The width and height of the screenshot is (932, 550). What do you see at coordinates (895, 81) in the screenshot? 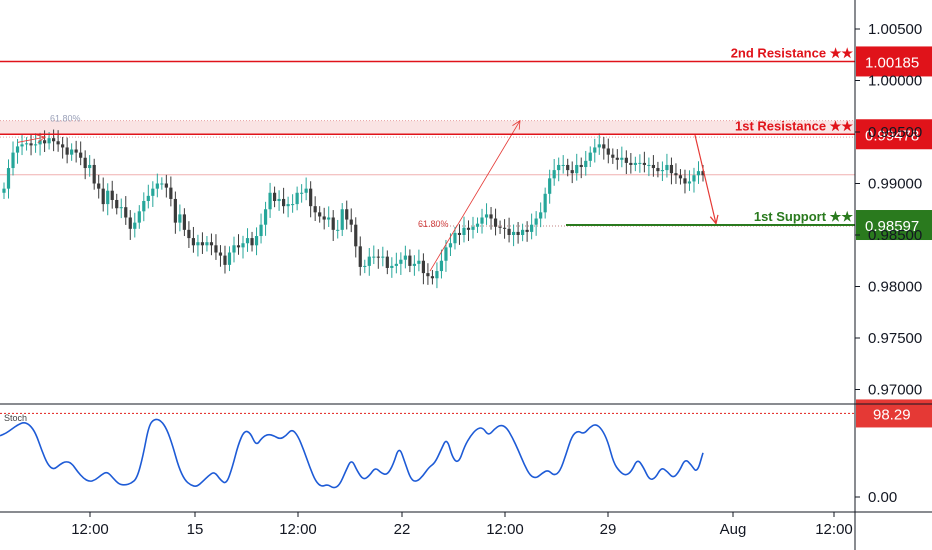
I see `price-tick-label: 1.00000` at bounding box center [895, 81].